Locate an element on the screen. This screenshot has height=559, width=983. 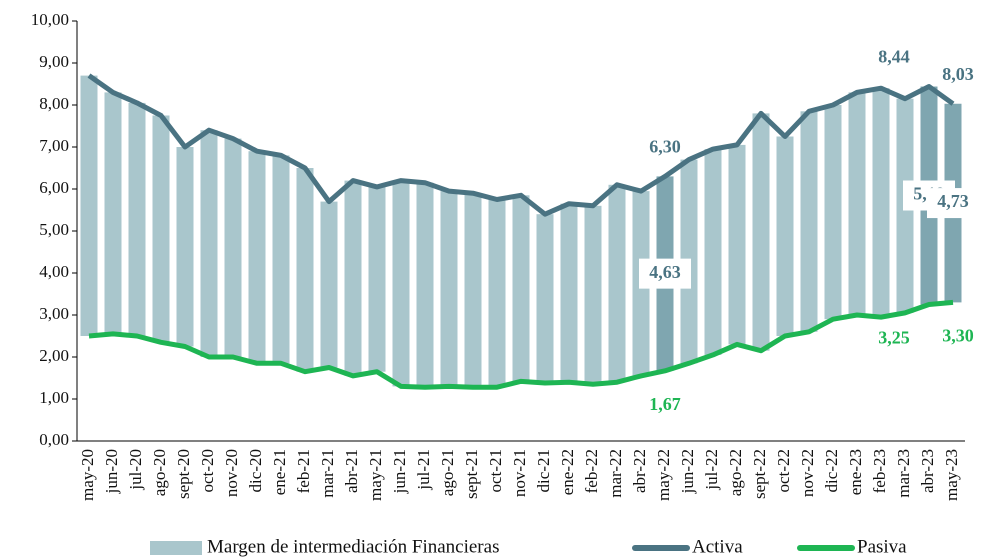
x-tick-label: jul-21 is located at coordinates (423, 470).